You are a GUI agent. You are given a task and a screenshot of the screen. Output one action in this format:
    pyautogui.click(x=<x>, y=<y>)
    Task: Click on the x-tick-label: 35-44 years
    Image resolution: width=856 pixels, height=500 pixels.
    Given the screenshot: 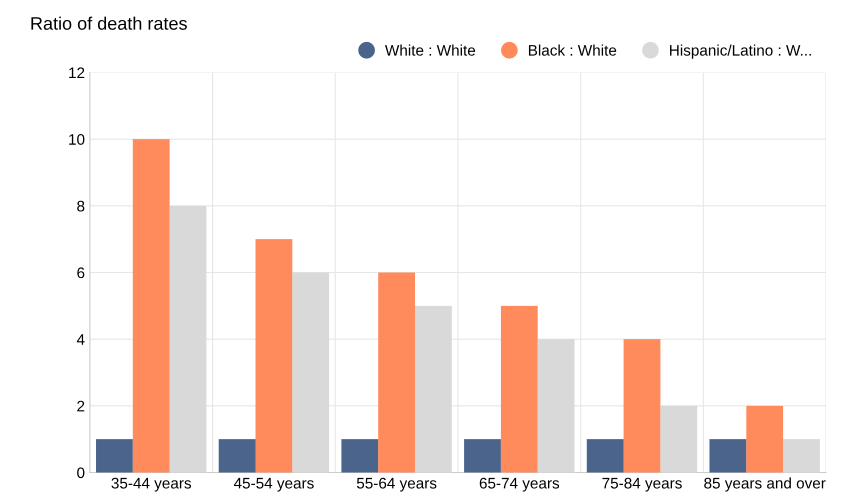 What is the action you would take?
    pyautogui.click(x=151, y=485)
    